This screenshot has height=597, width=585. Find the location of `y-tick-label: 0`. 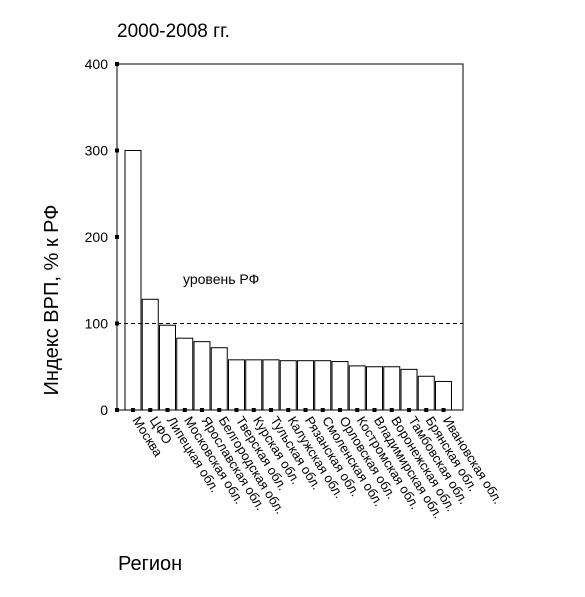

y-tick-label: 0 is located at coordinates (104, 410).